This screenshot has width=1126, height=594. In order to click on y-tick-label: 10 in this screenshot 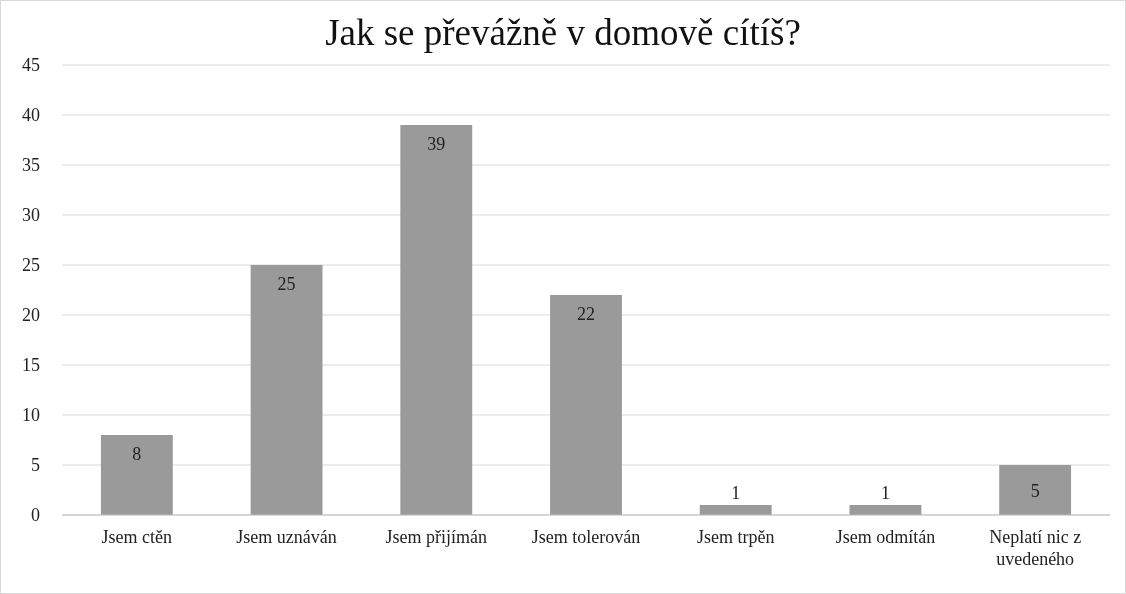, I will do `click(31, 415)`.